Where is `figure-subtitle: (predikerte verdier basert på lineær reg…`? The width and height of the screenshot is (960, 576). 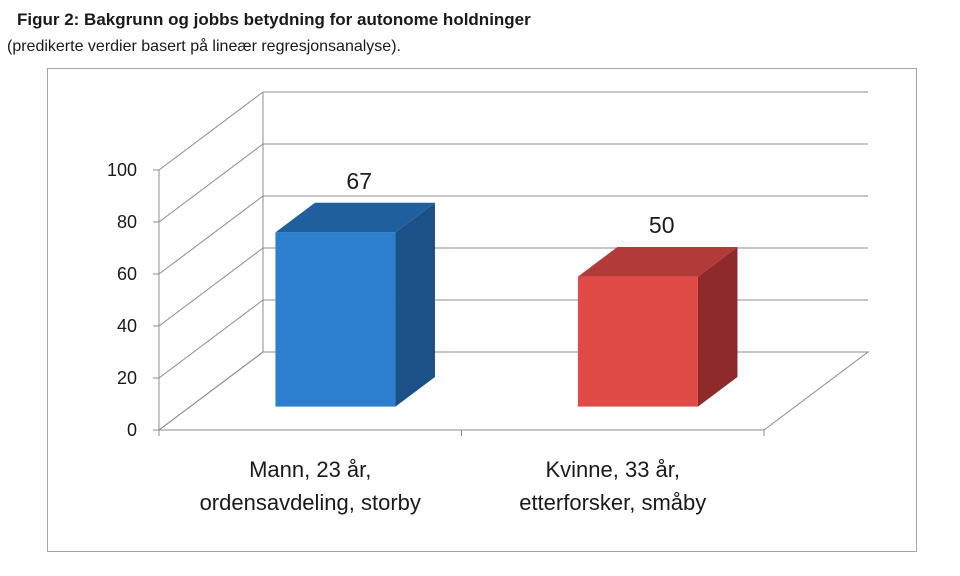
figure-subtitle: (predikerte verdier basert på lineær reg… is located at coordinates (204, 46).